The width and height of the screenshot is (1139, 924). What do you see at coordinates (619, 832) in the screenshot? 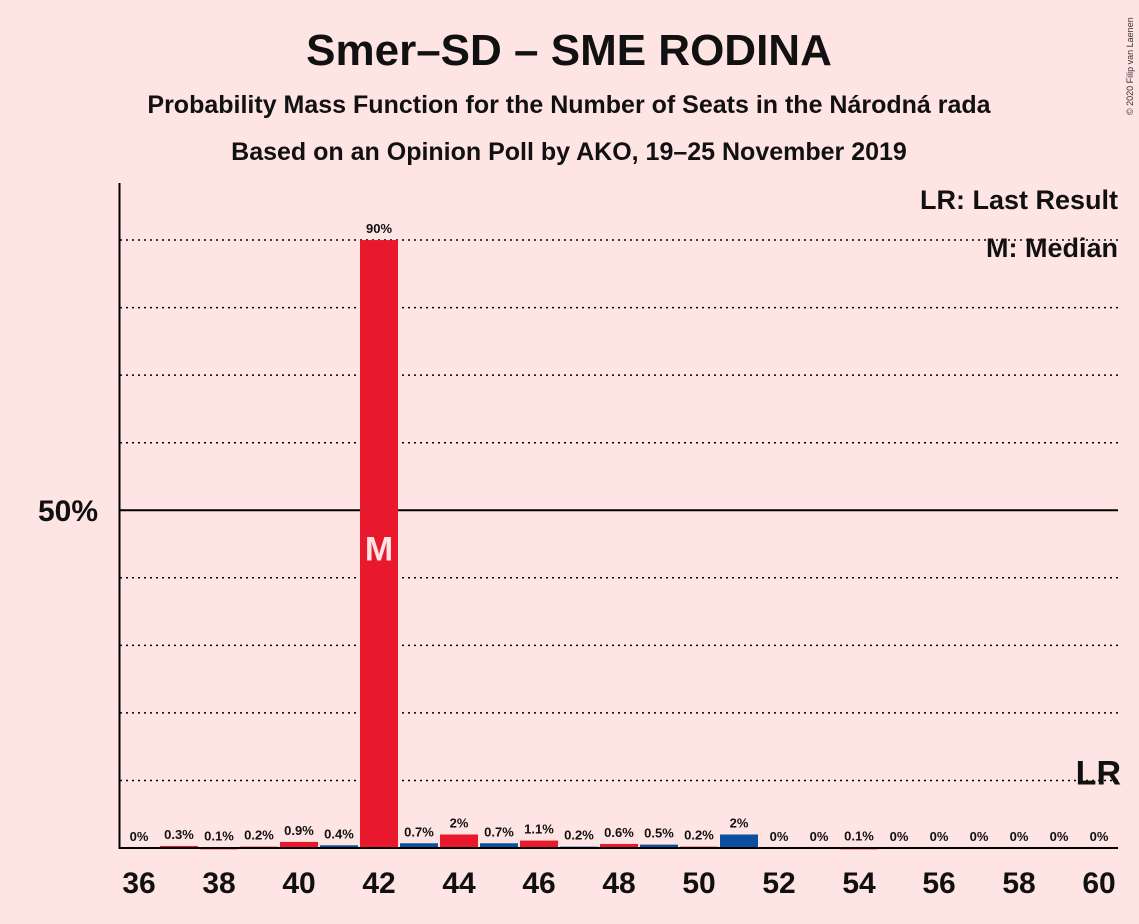
I see `bar-label: 0.6%` at bounding box center [619, 832].